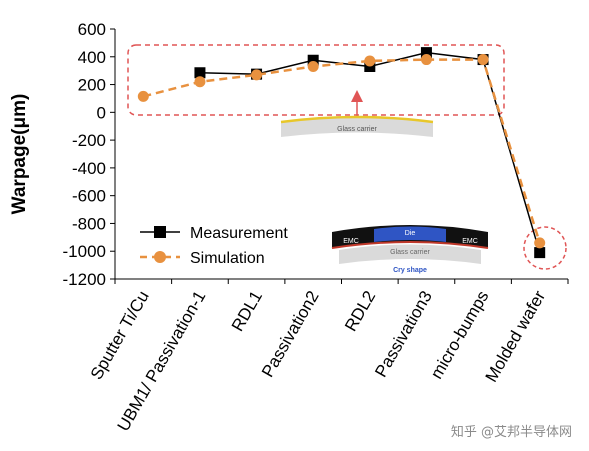  What do you see at coordinates (89, 140) in the screenshot?
I see `y-tick-label: -200` at bounding box center [89, 140].